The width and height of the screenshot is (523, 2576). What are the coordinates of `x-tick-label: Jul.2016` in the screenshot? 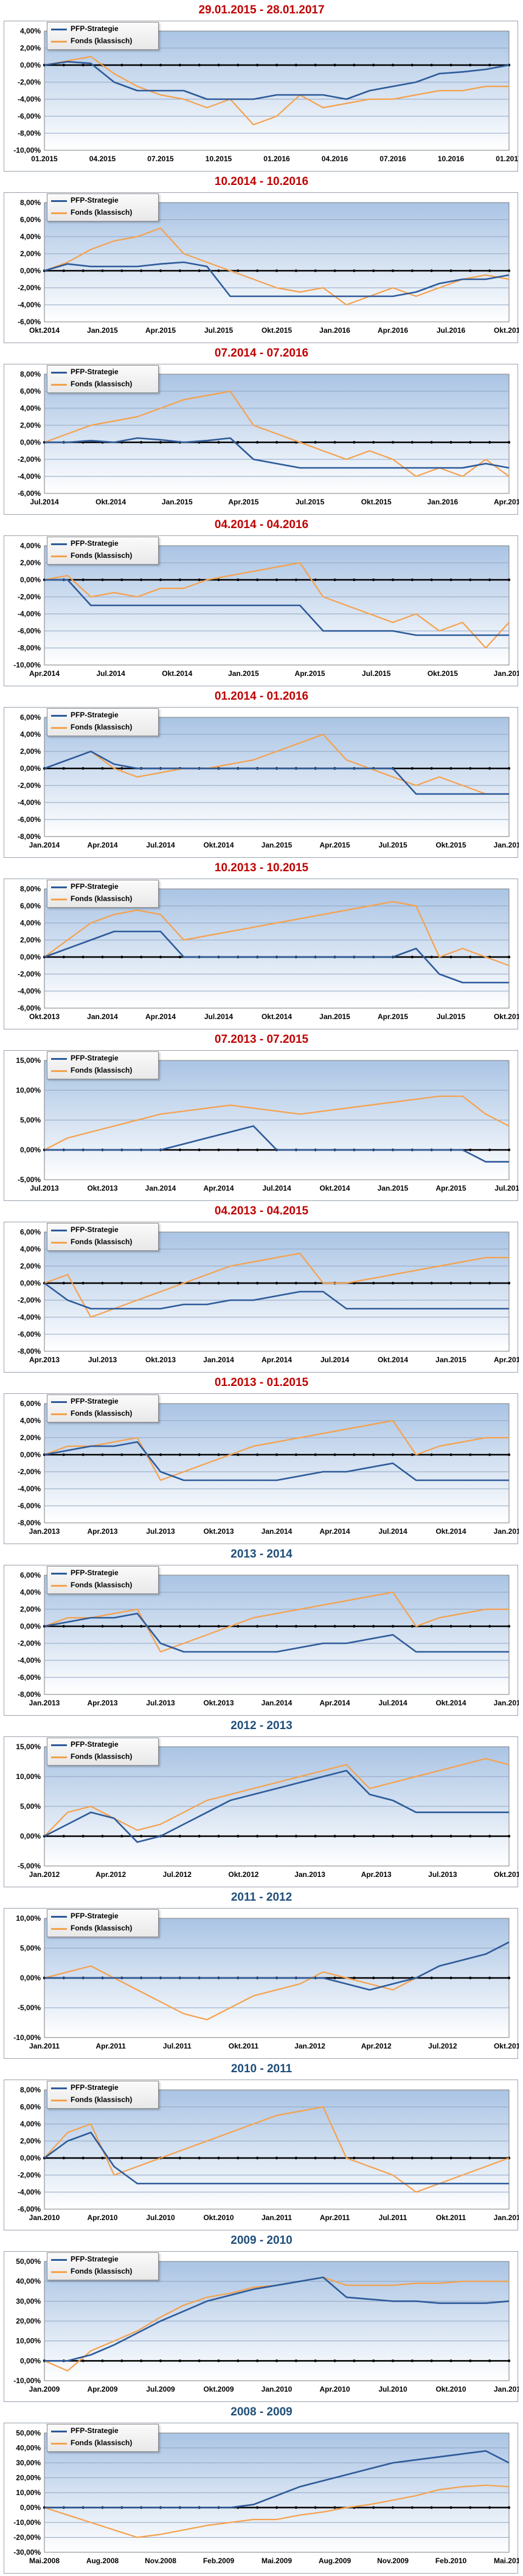 It's located at (452, 330).